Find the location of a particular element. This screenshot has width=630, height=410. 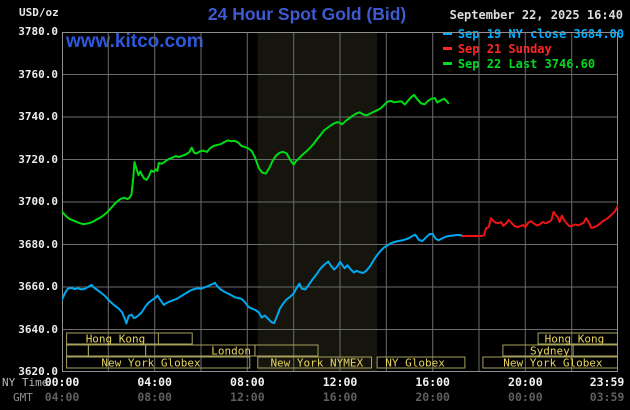

session-label: NY Globex is located at coordinates (415, 363).